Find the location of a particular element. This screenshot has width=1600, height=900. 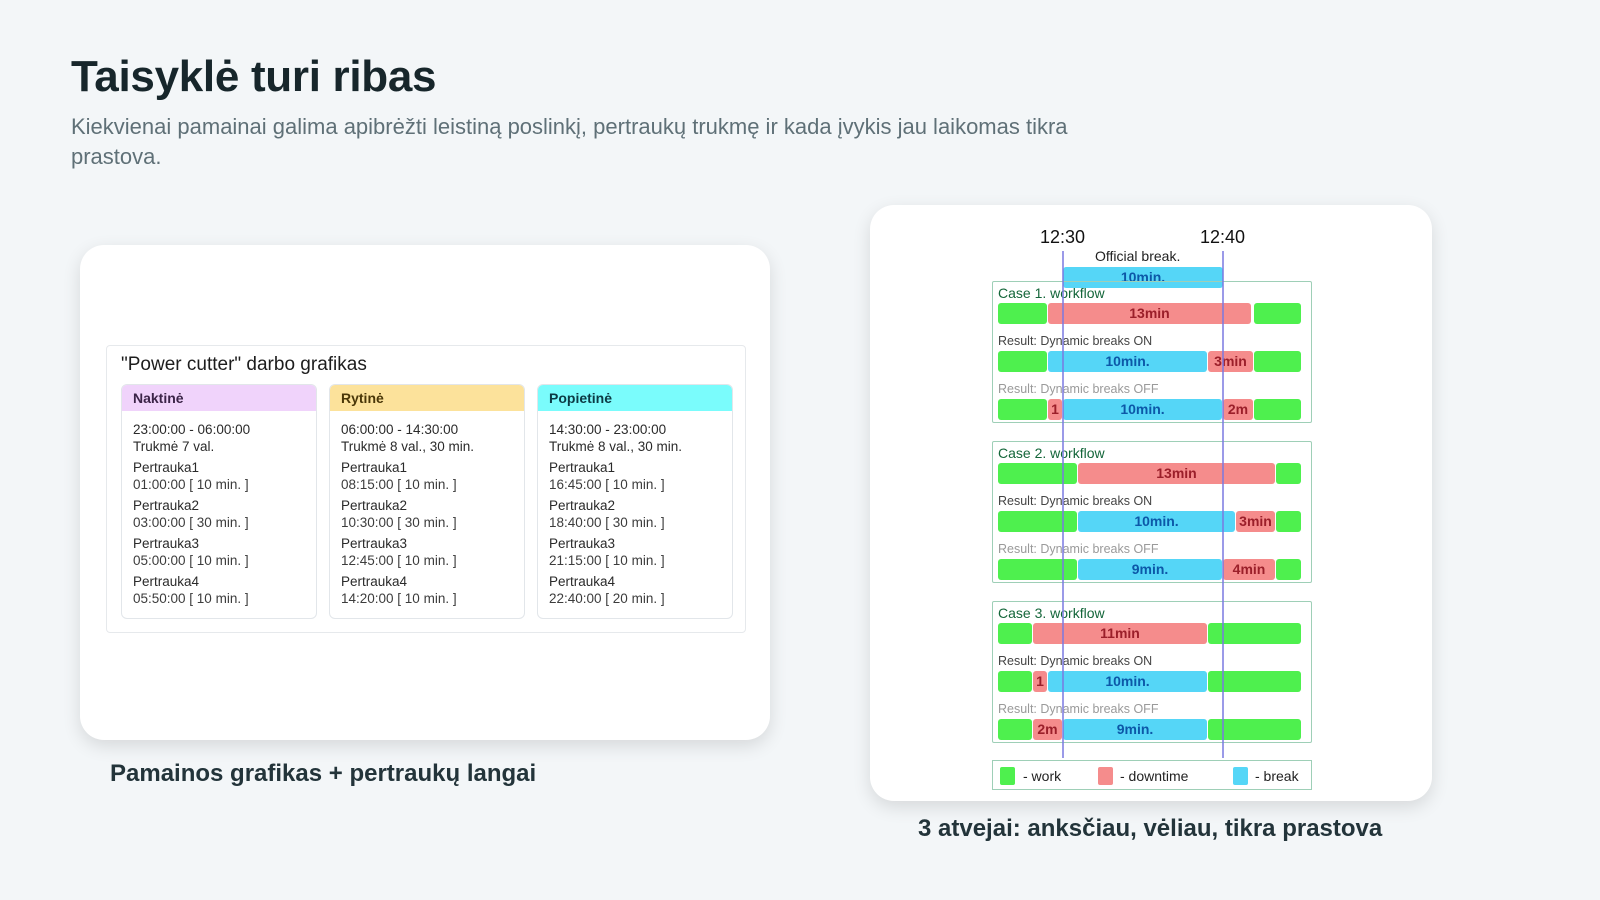

break-item: Pertrauka2 10:30:00 [ 30 min. ] is located at coordinates (427, 514).